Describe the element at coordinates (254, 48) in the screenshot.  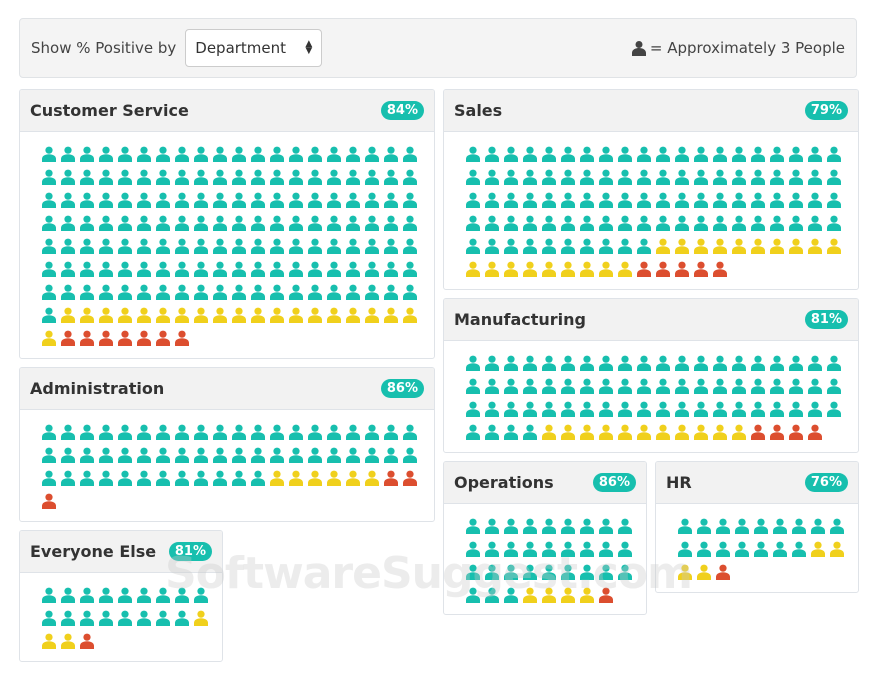
I see `department-select: Department ▲ ▼` at that location.